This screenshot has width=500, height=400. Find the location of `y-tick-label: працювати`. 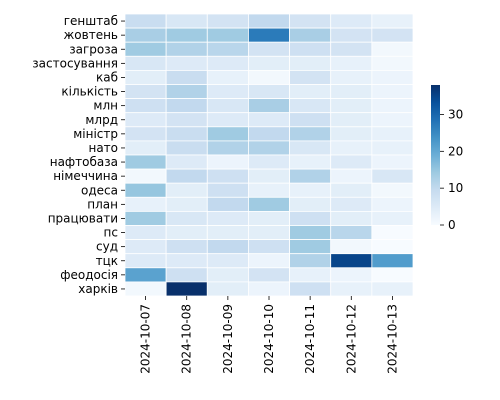

y-tick-label: працювати is located at coordinates (83, 218).